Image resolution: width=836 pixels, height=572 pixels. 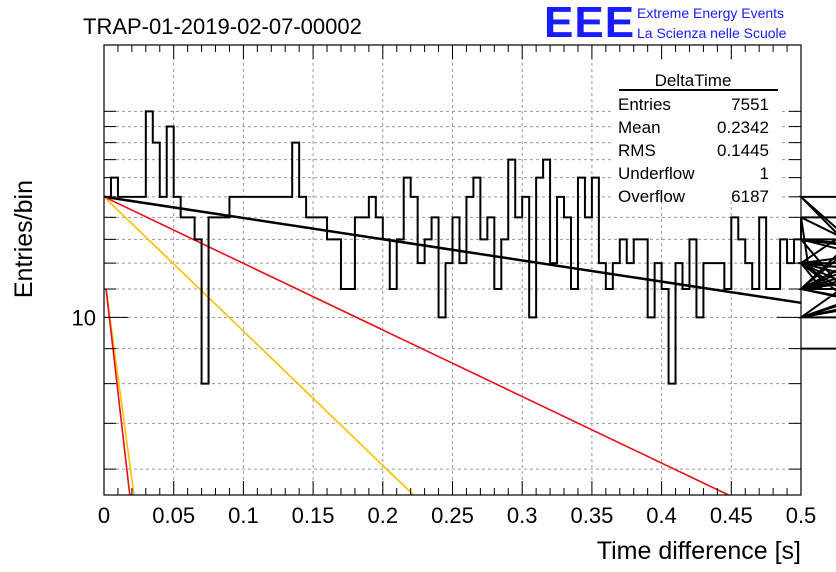 What do you see at coordinates (522, 515) in the screenshot?
I see `x-tick-label: 0.3` at bounding box center [522, 515].